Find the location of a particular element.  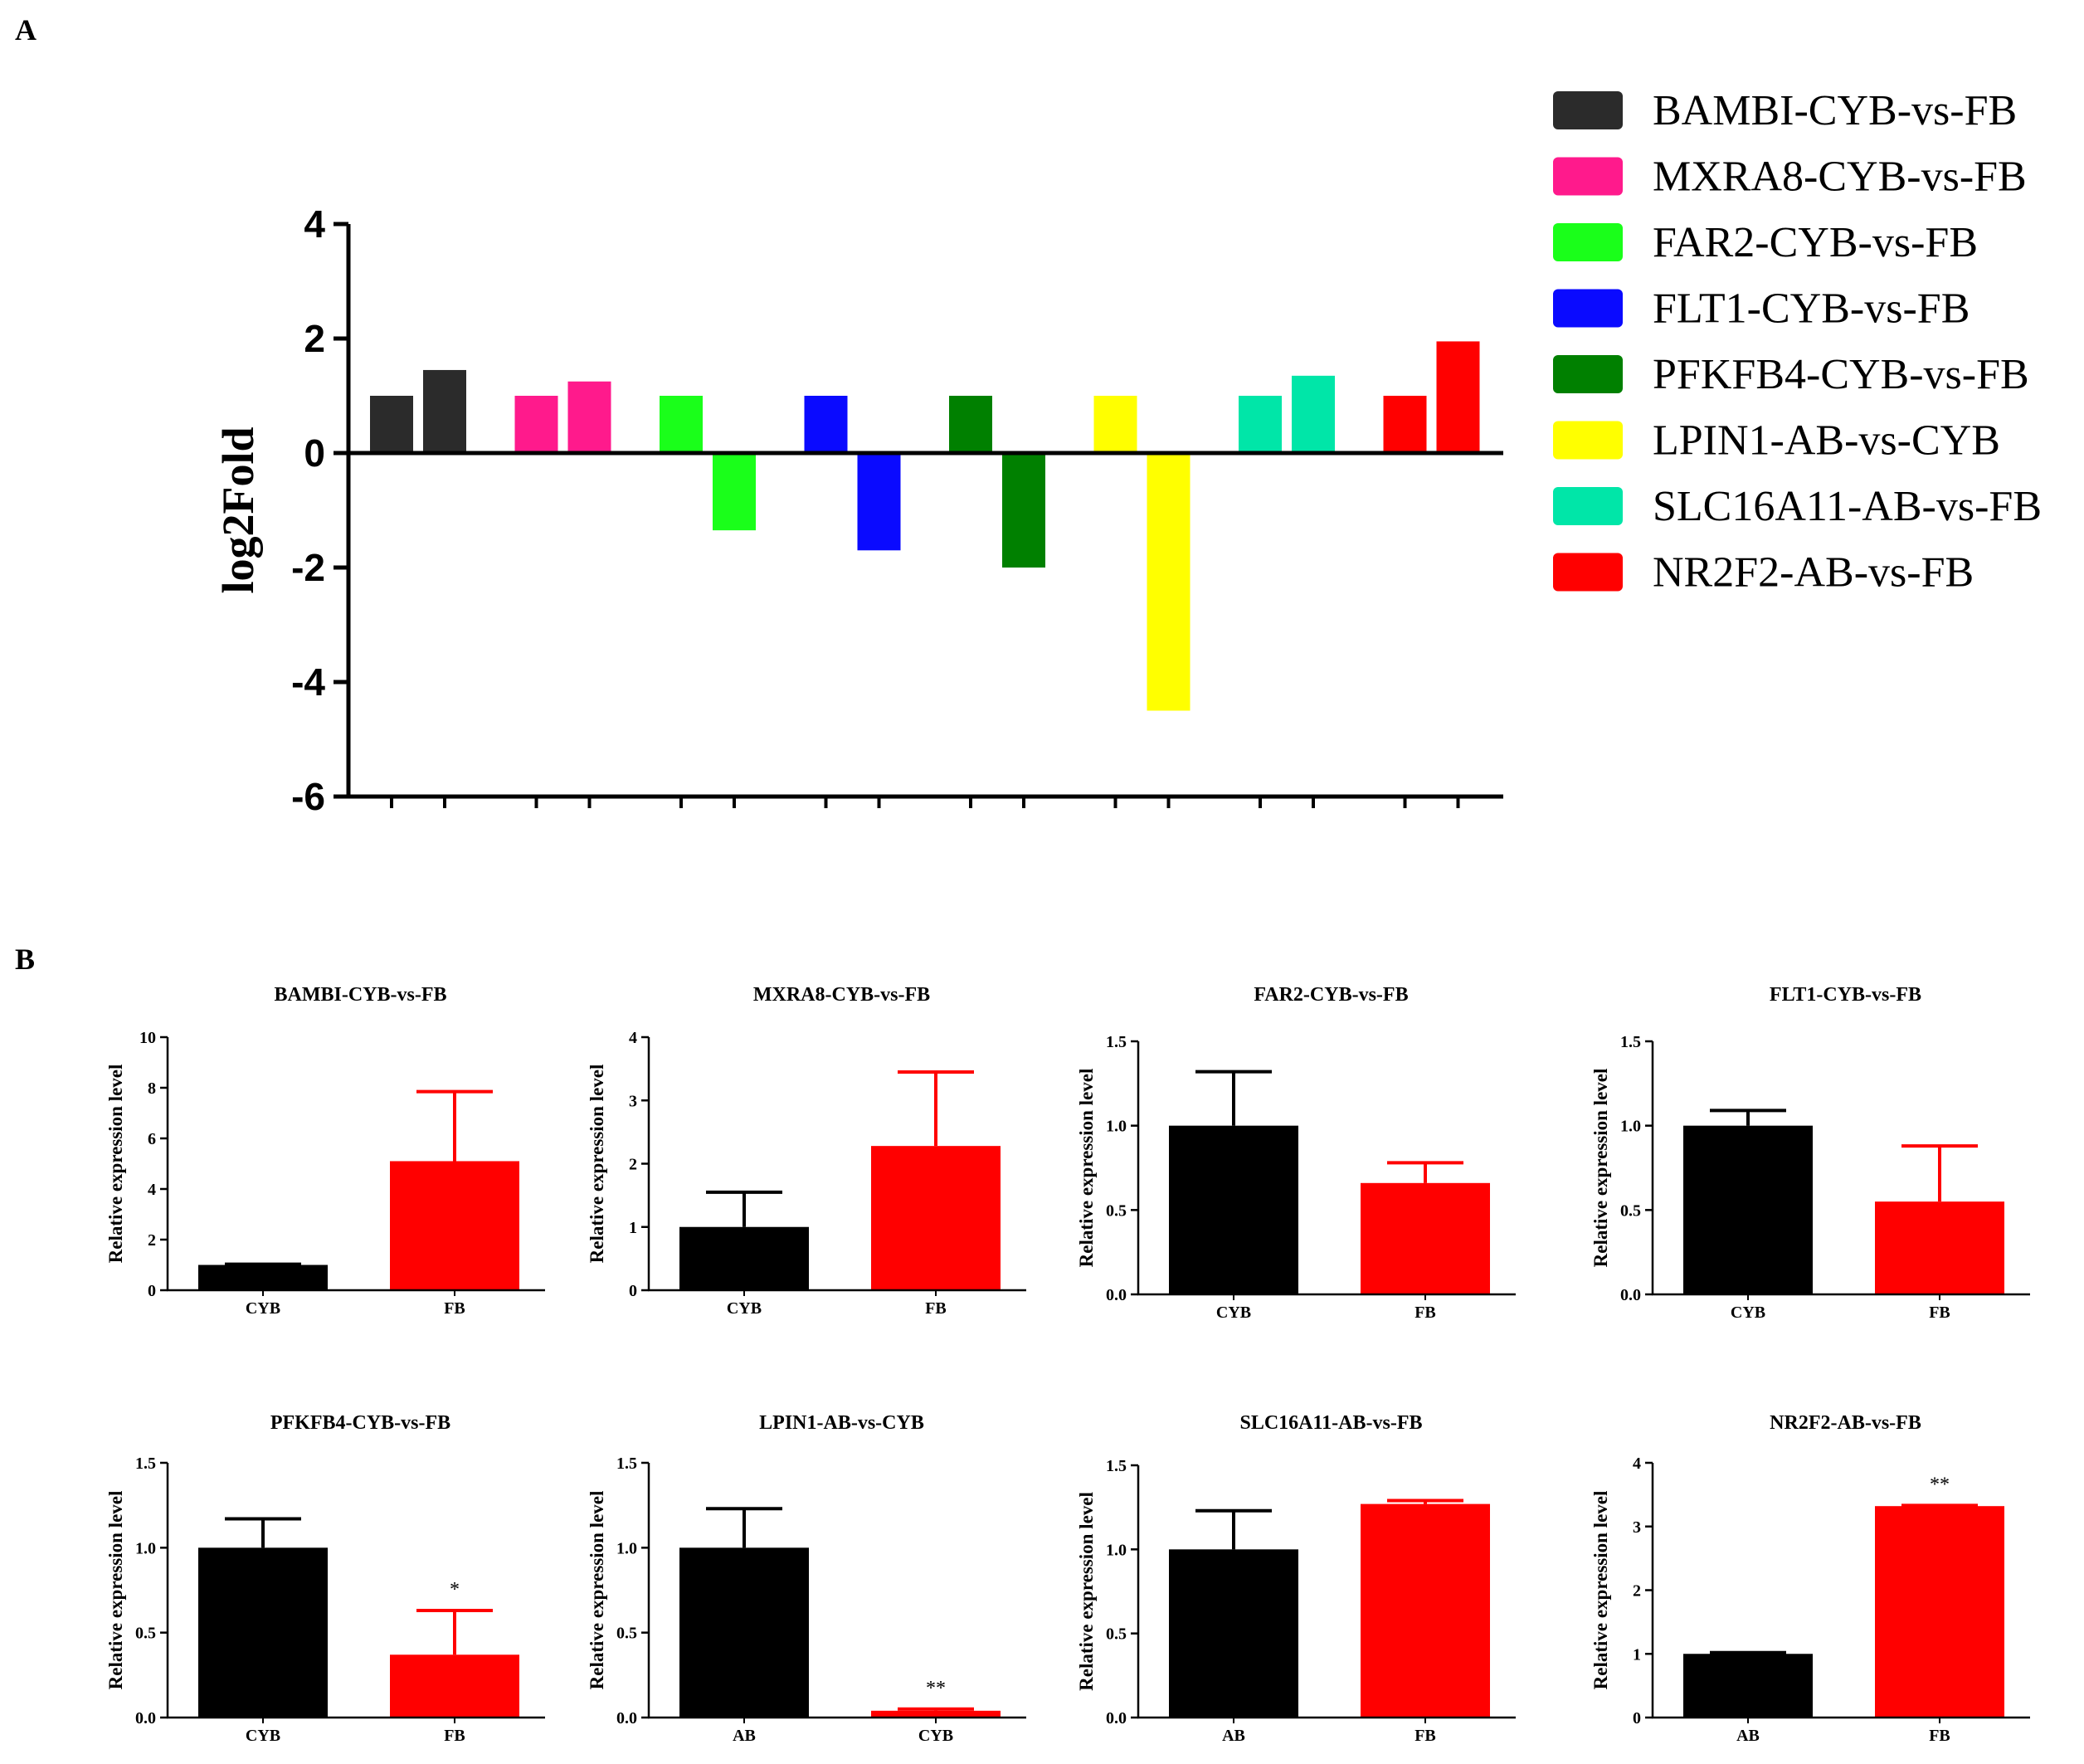

legend-label: PFKFB4-CYB-vs-FB is located at coordinates (1841, 374).